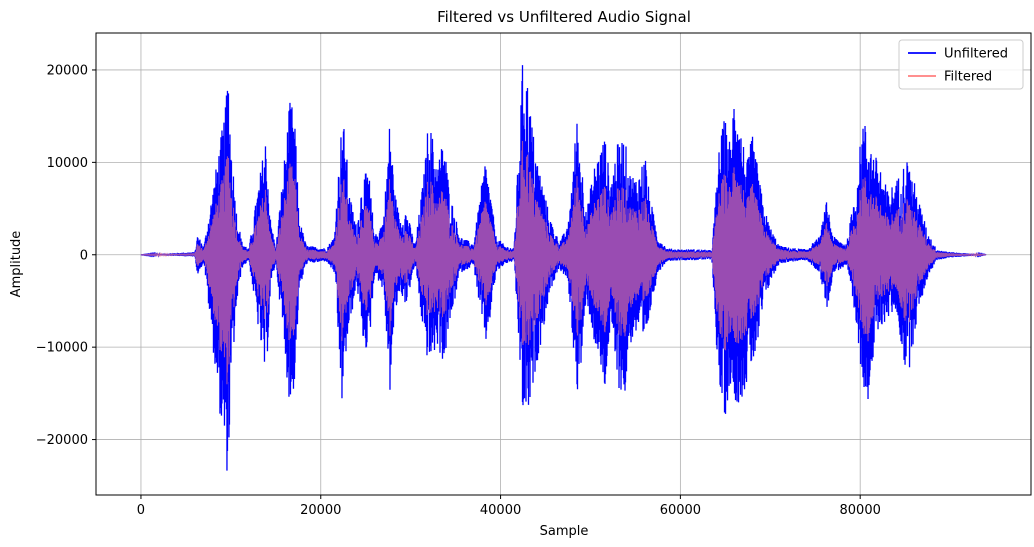 This screenshot has height=547, width=1034. What do you see at coordinates (564, 17) in the screenshot?
I see `chart-title: Filtered vs Unfiltered Audio Signal` at bounding box center [564, 17].